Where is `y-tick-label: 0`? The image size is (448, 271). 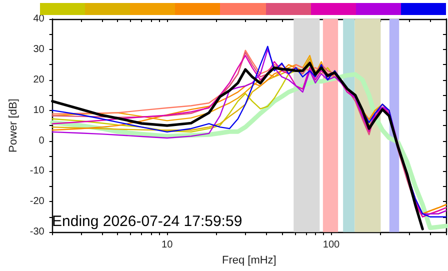
y-tick-label: 0 is located at coordinates (41, 140).